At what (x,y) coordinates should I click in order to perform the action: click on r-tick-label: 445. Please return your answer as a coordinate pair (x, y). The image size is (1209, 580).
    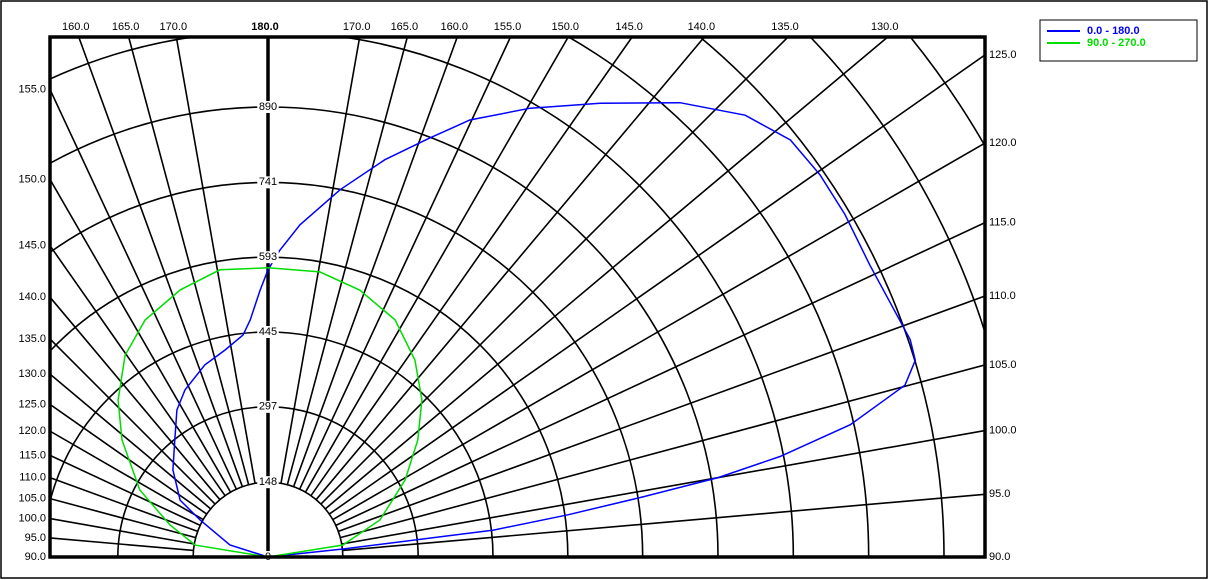
    Looking at the image, I should click on (268, 332).